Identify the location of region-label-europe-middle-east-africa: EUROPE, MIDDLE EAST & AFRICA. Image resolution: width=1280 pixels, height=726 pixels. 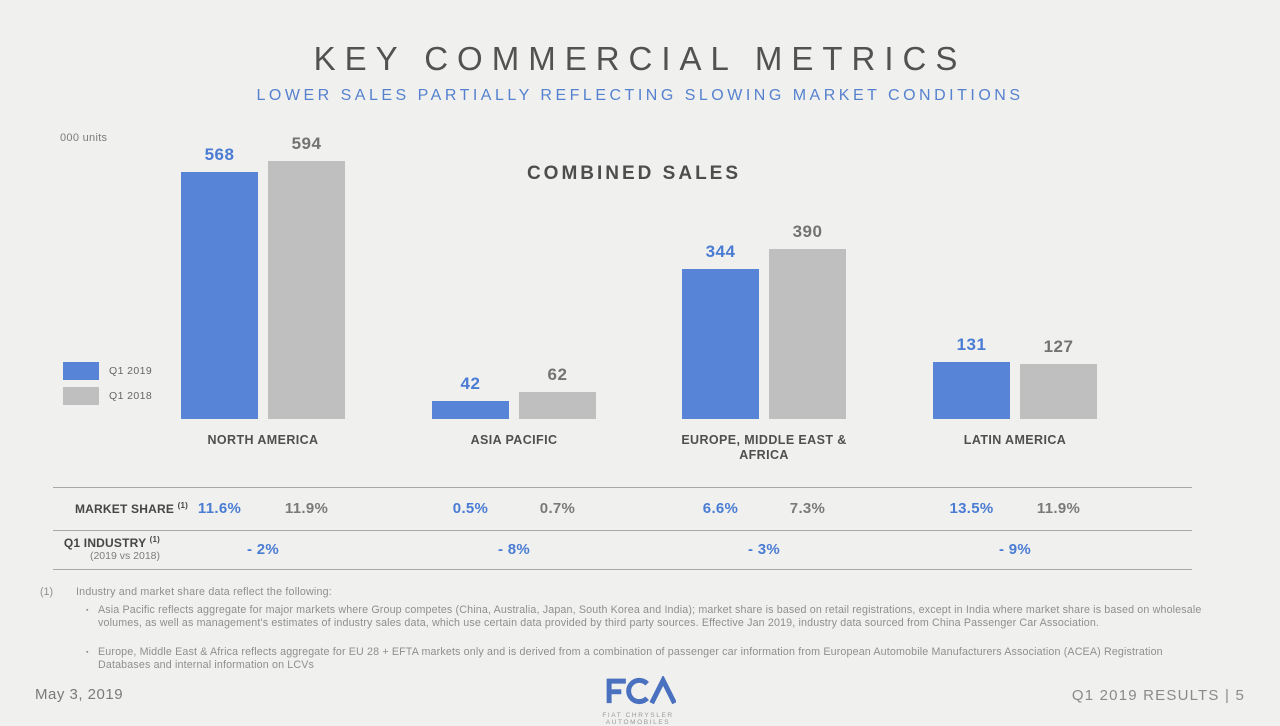
(764, 447).